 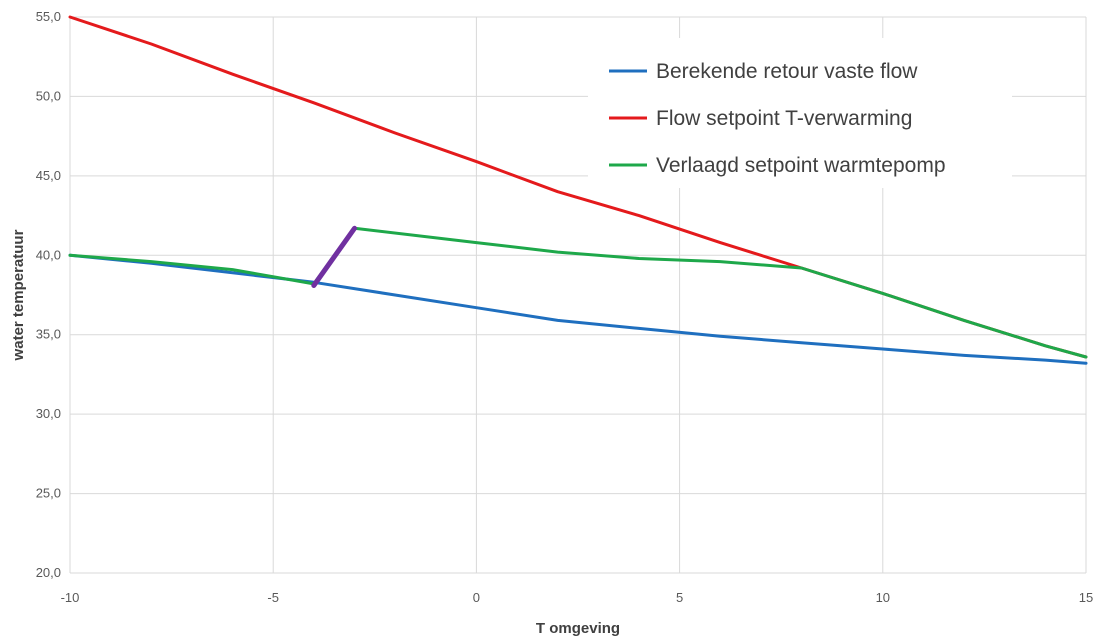 I want to click on y-tick-label: 35,0, so click(x=48, y=334).